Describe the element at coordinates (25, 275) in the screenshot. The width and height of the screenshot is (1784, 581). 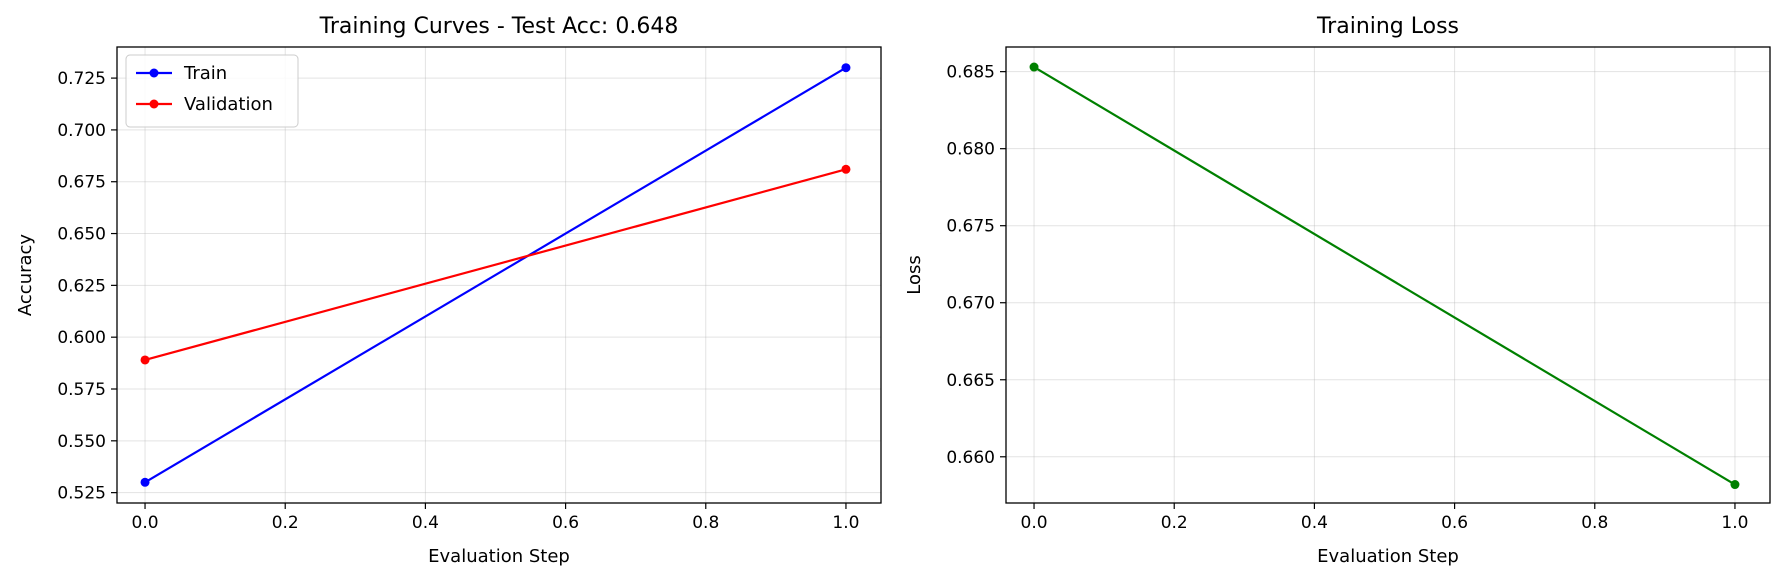
I see `y-axis-label: Accuracy` at that location.